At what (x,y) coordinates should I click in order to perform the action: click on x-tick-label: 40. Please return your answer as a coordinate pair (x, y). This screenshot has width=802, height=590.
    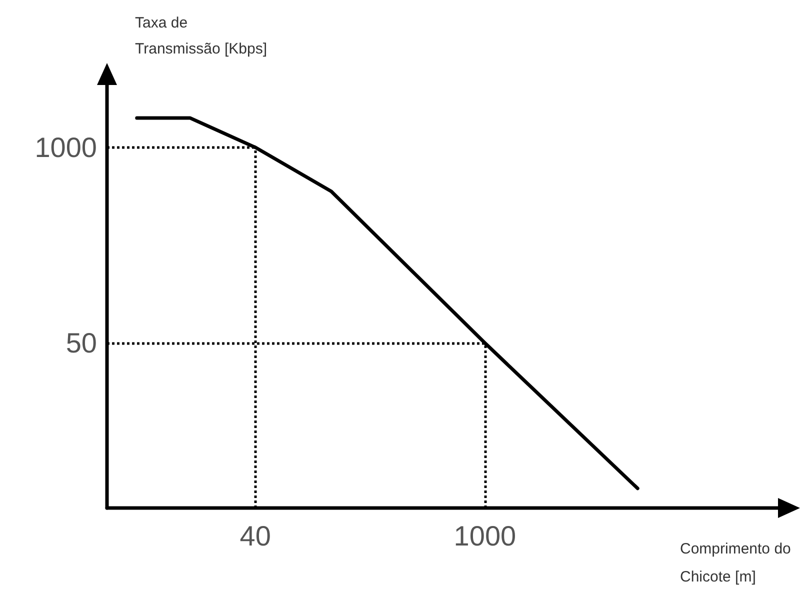
    Looking at the image, I should click on (255, 536).